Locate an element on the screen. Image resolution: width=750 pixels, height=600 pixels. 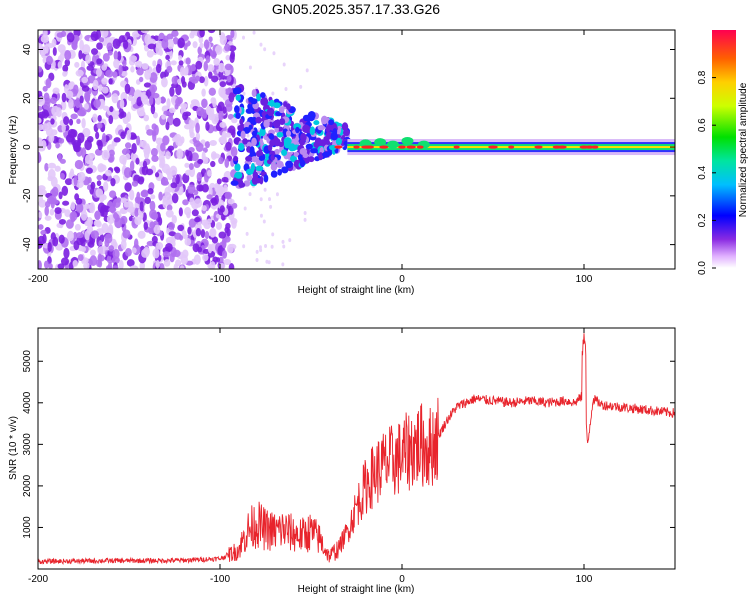
snr-x-label: Height of straight line (km) is located at coordinates (356, 589).